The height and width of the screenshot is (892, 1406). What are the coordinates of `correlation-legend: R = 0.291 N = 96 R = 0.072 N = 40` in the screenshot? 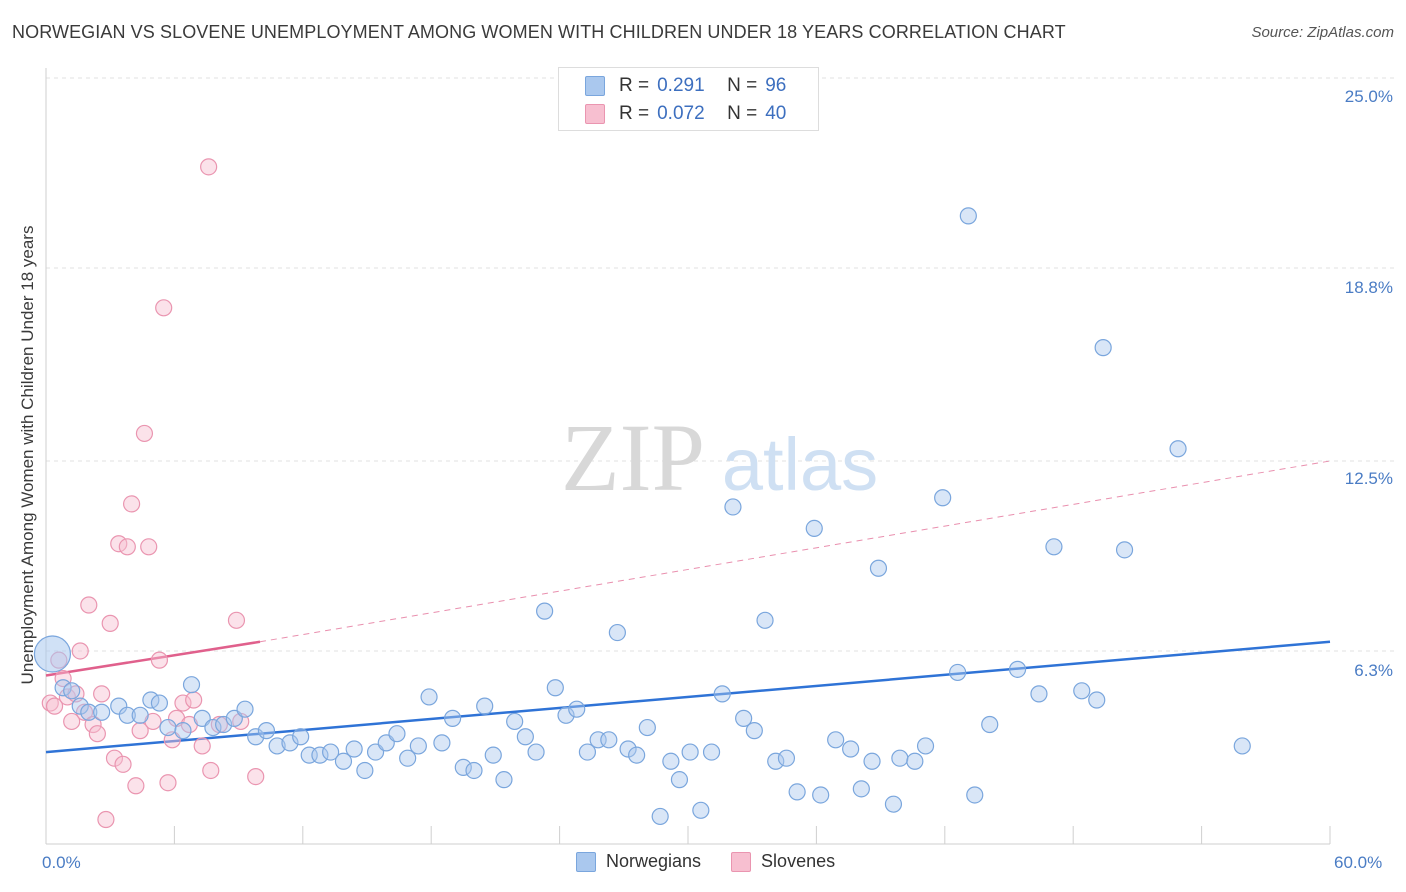 It's located at (688, 99).